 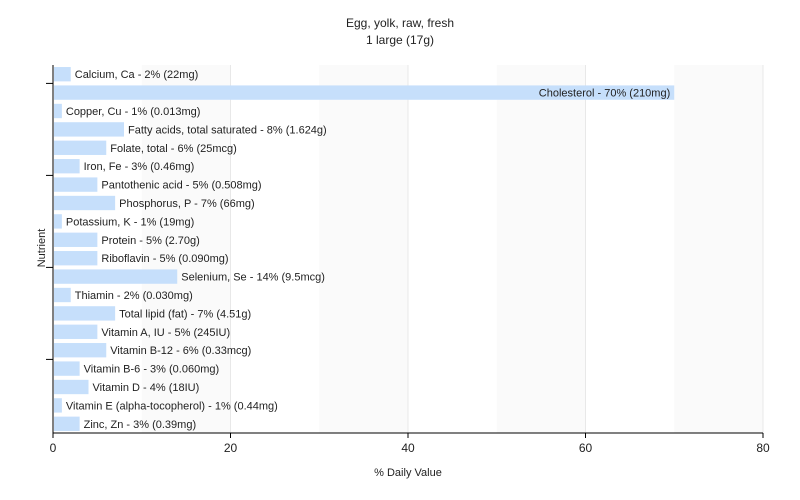 I want to click on bar-value-label: Selenium, Se - 14% (9.5mcg), so click(x=253, y=278).